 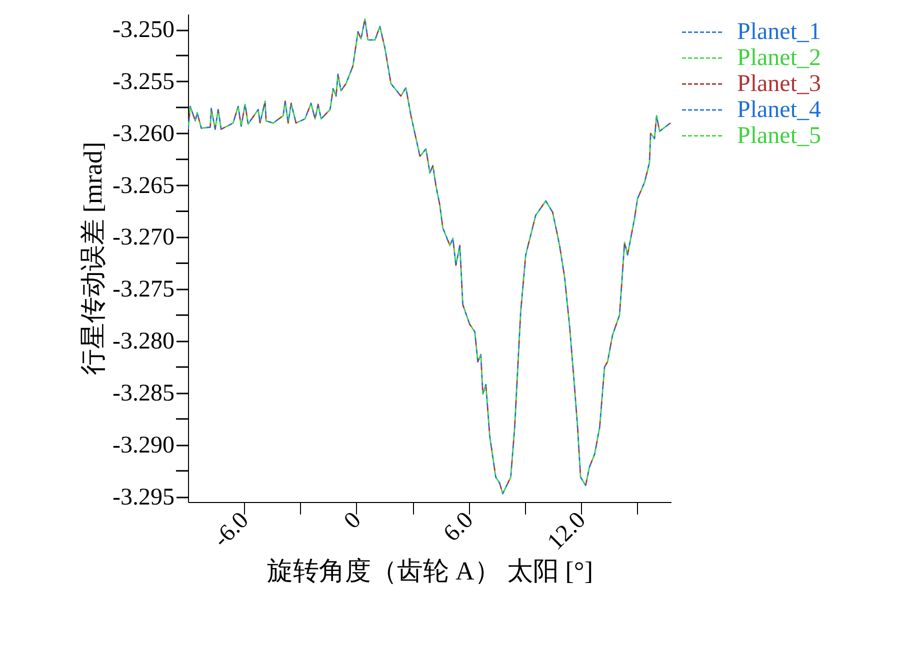 What do you see at coordinates (143, 341) in the screenshot?
I see `y-tick-label: -3.280` at bounding box center [143, 341].